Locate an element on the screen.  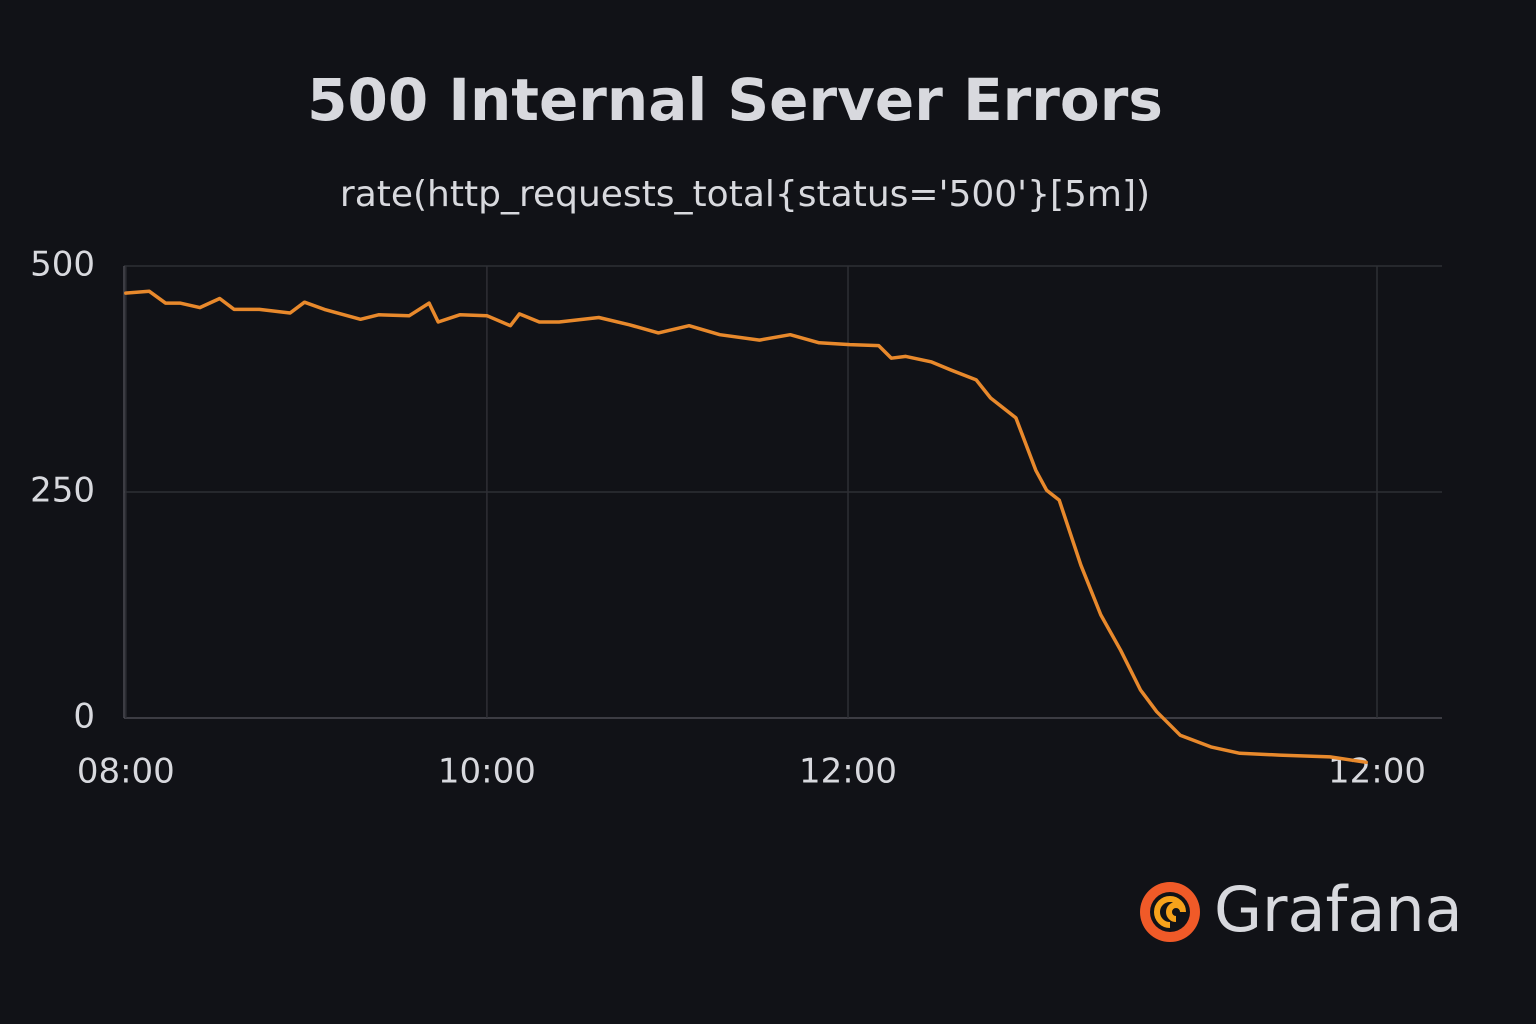
logo-spiral is located at coordinates (1170, 912).